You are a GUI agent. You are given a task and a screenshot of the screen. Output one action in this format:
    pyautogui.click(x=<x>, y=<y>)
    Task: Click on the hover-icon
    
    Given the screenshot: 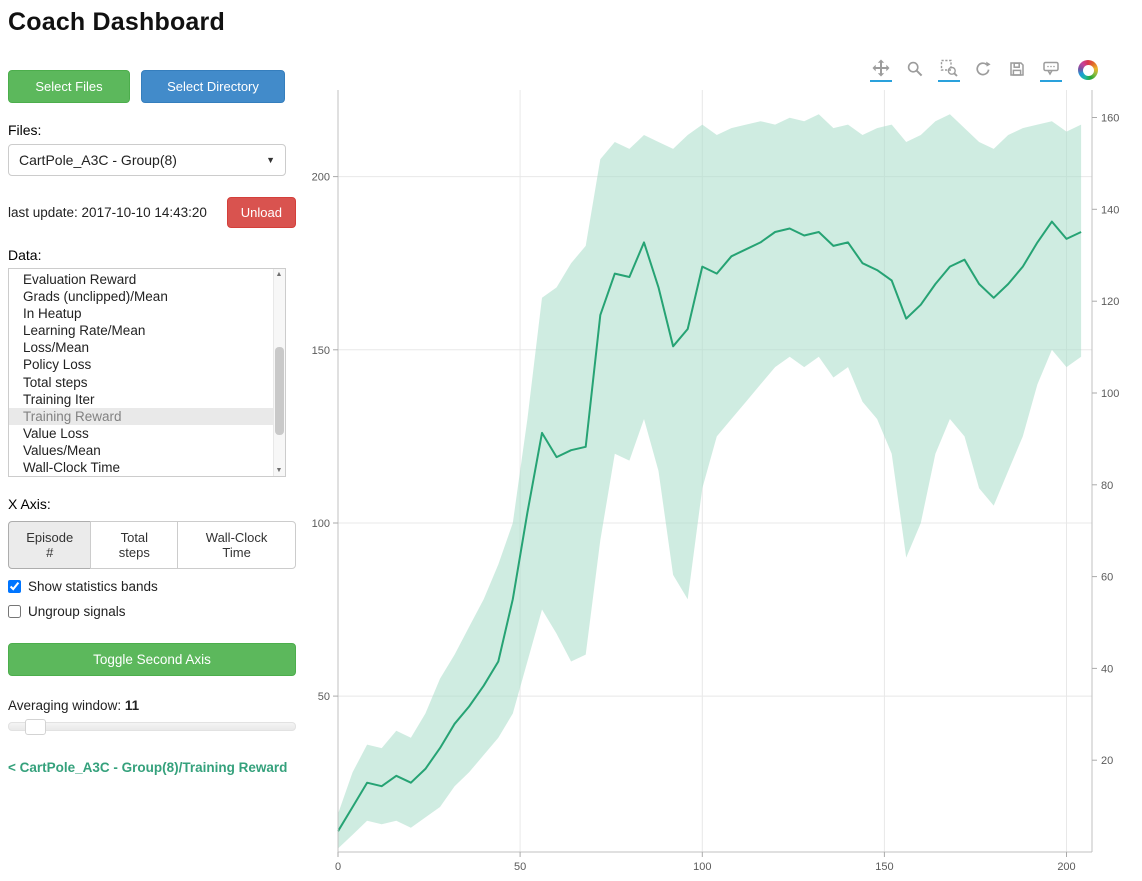 What is the action you would take?
    pyautogui.click(x=1051, y=70)
    